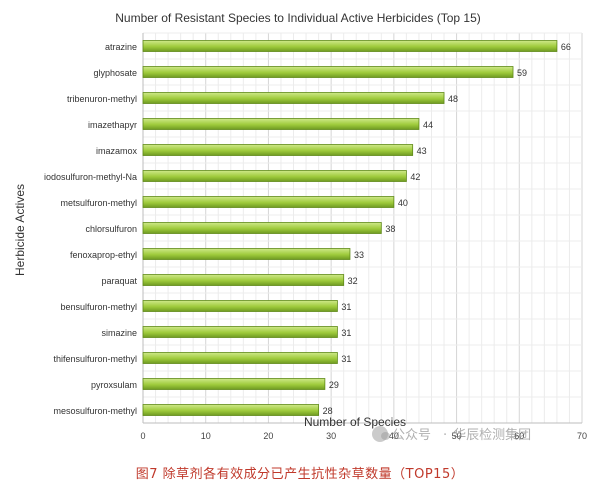  What do you see at coordinates (119, 333) in the screenshot?
I see `y-tick-label: simazine` at bounding box center [119, 333].